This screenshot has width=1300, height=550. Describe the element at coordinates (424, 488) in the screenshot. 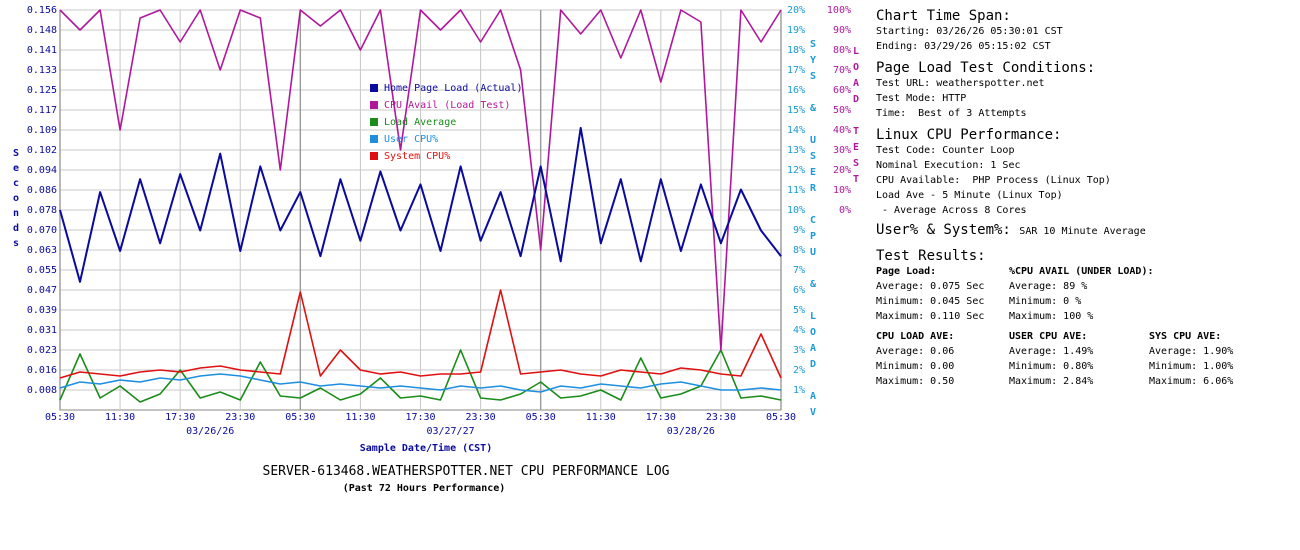

I see `chart-subtitle: (Past 72 Hours Performance)` at that location.